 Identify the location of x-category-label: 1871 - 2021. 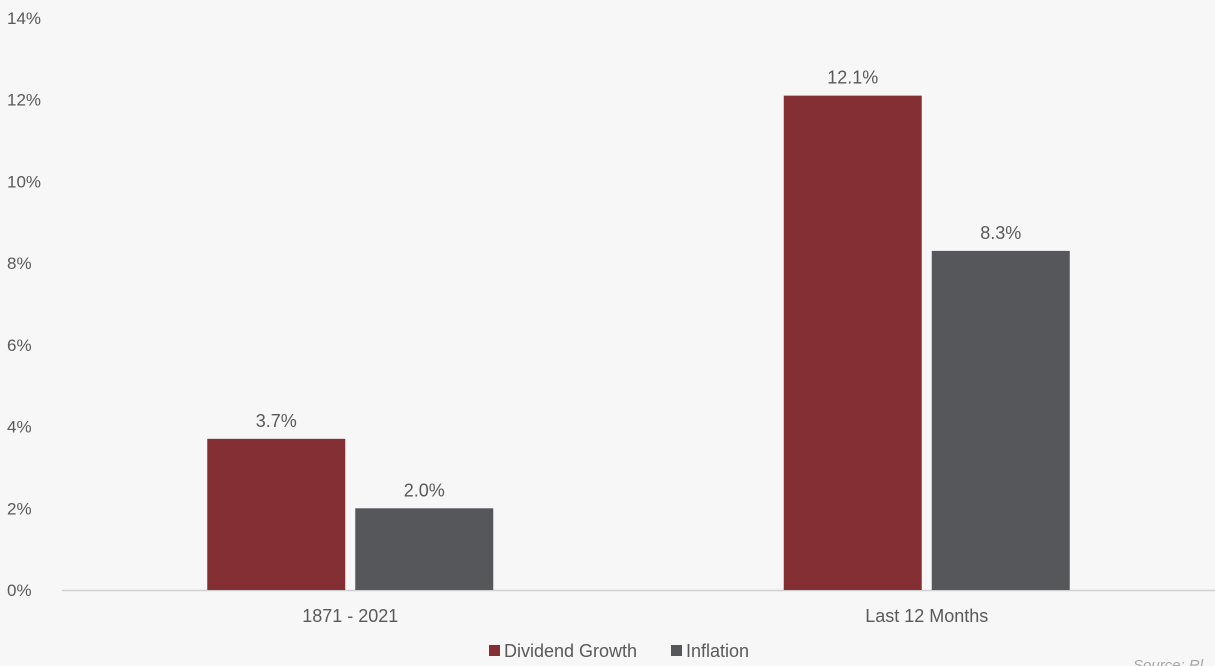
(350, 616).